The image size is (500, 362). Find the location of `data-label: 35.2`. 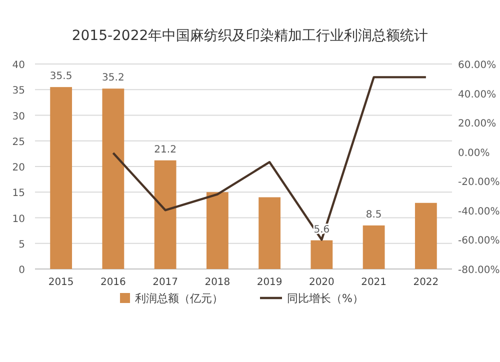

data-label: 35.2 is located at coordinates (113, 78).